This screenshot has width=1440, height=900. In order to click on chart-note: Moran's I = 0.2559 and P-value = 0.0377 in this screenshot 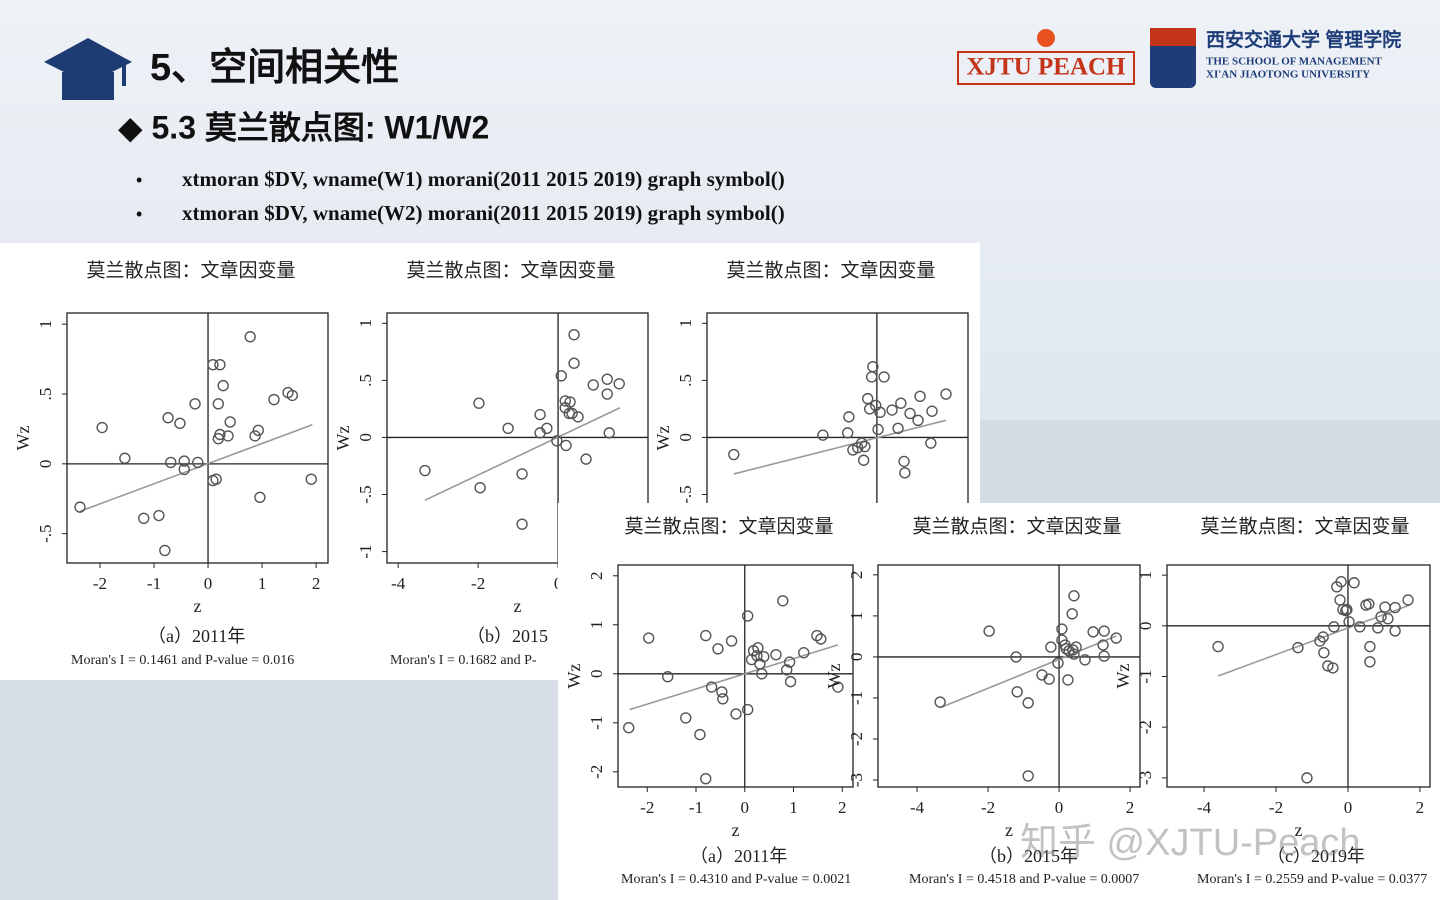, I will do `click(1312, 879)`.